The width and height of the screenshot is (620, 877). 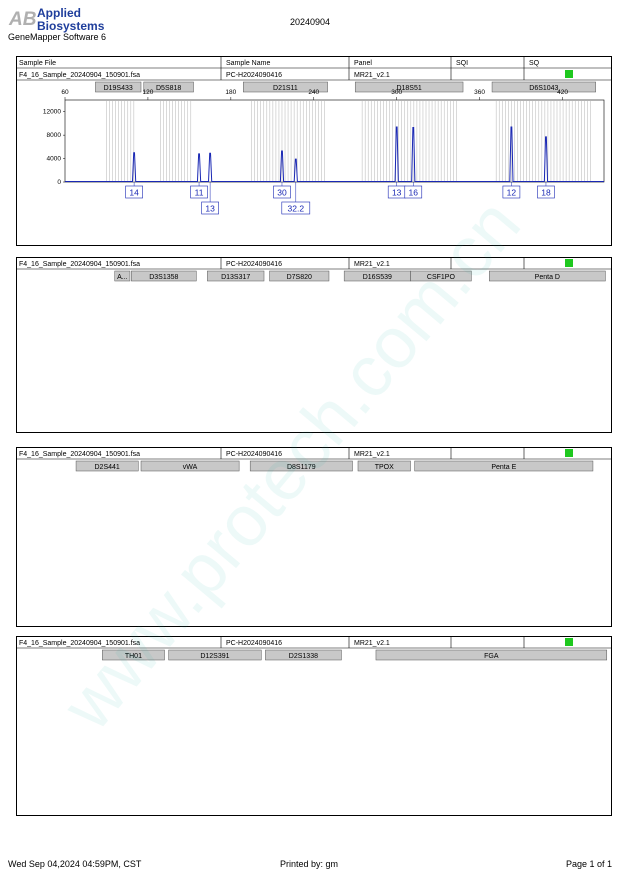 I want to click on logo-letters: AB, so click(x=22, y=19).